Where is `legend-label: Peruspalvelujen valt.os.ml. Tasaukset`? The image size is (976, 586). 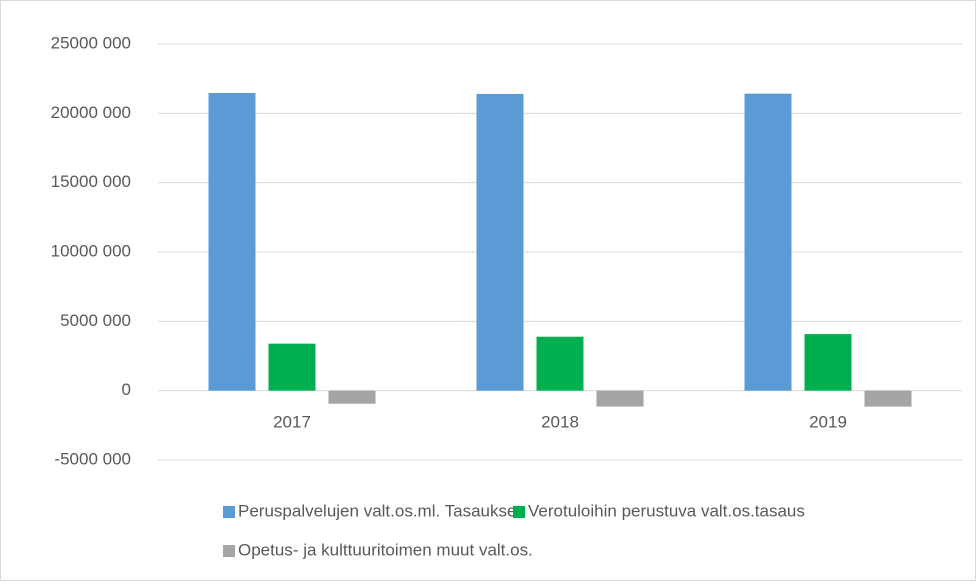
legend-label: Peruspalvelujen valt.os.ml. Tasaukset is located at coordinates (379, 510).